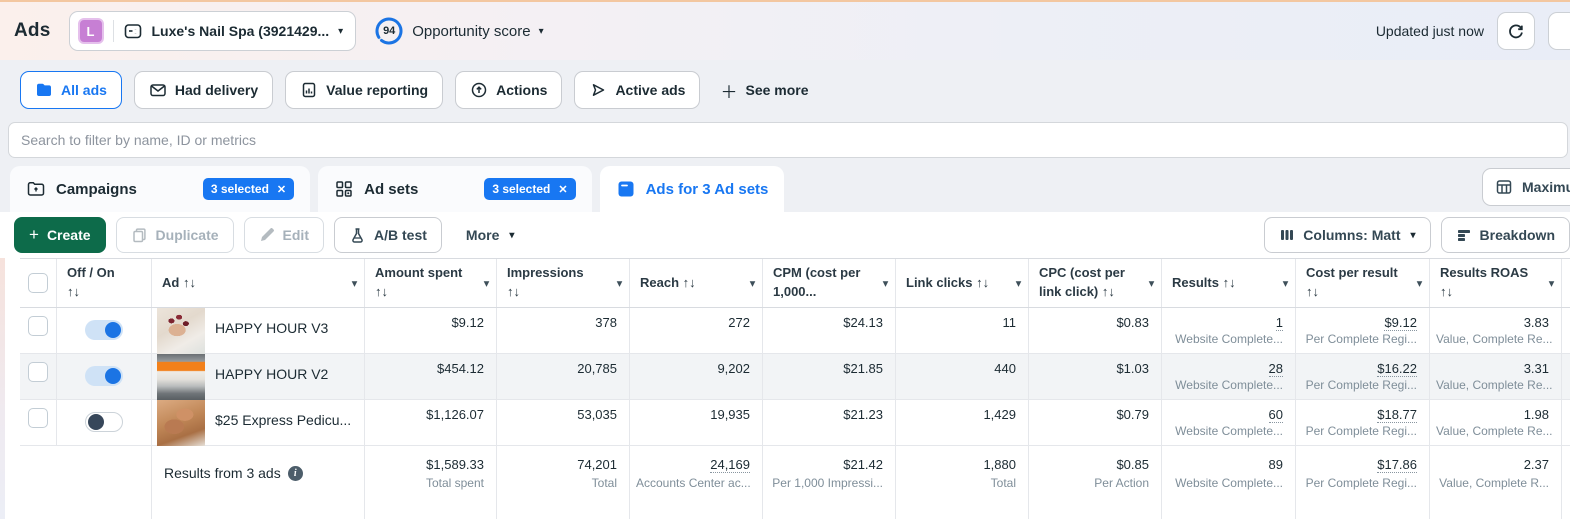  Describe the element at coordinates (32, 30) in the screenshot. I see `page-title: Ads` at that location.